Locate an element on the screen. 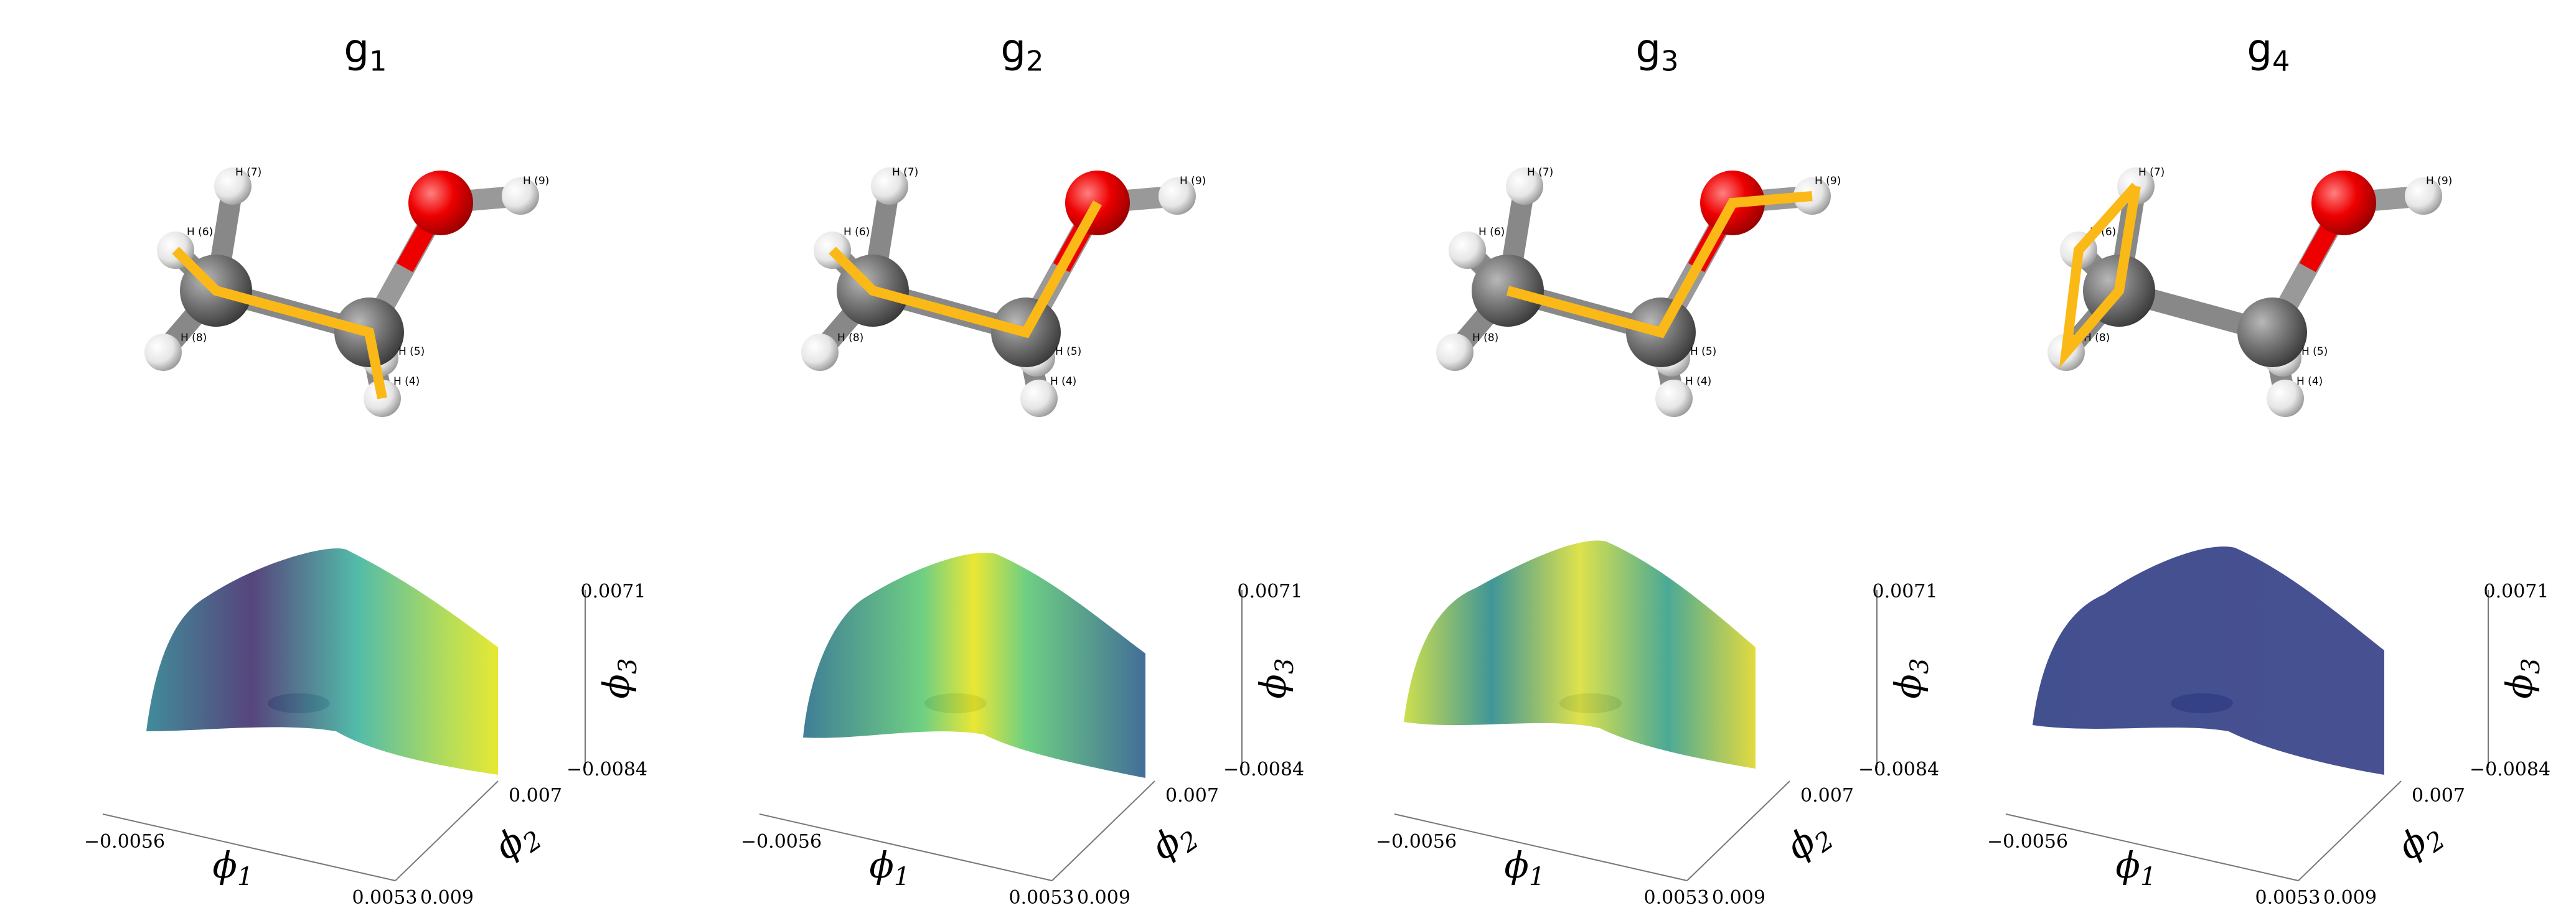 This screenshot has width=2576, height=918. panel-title: g1 is located at coordinates (365, 51).